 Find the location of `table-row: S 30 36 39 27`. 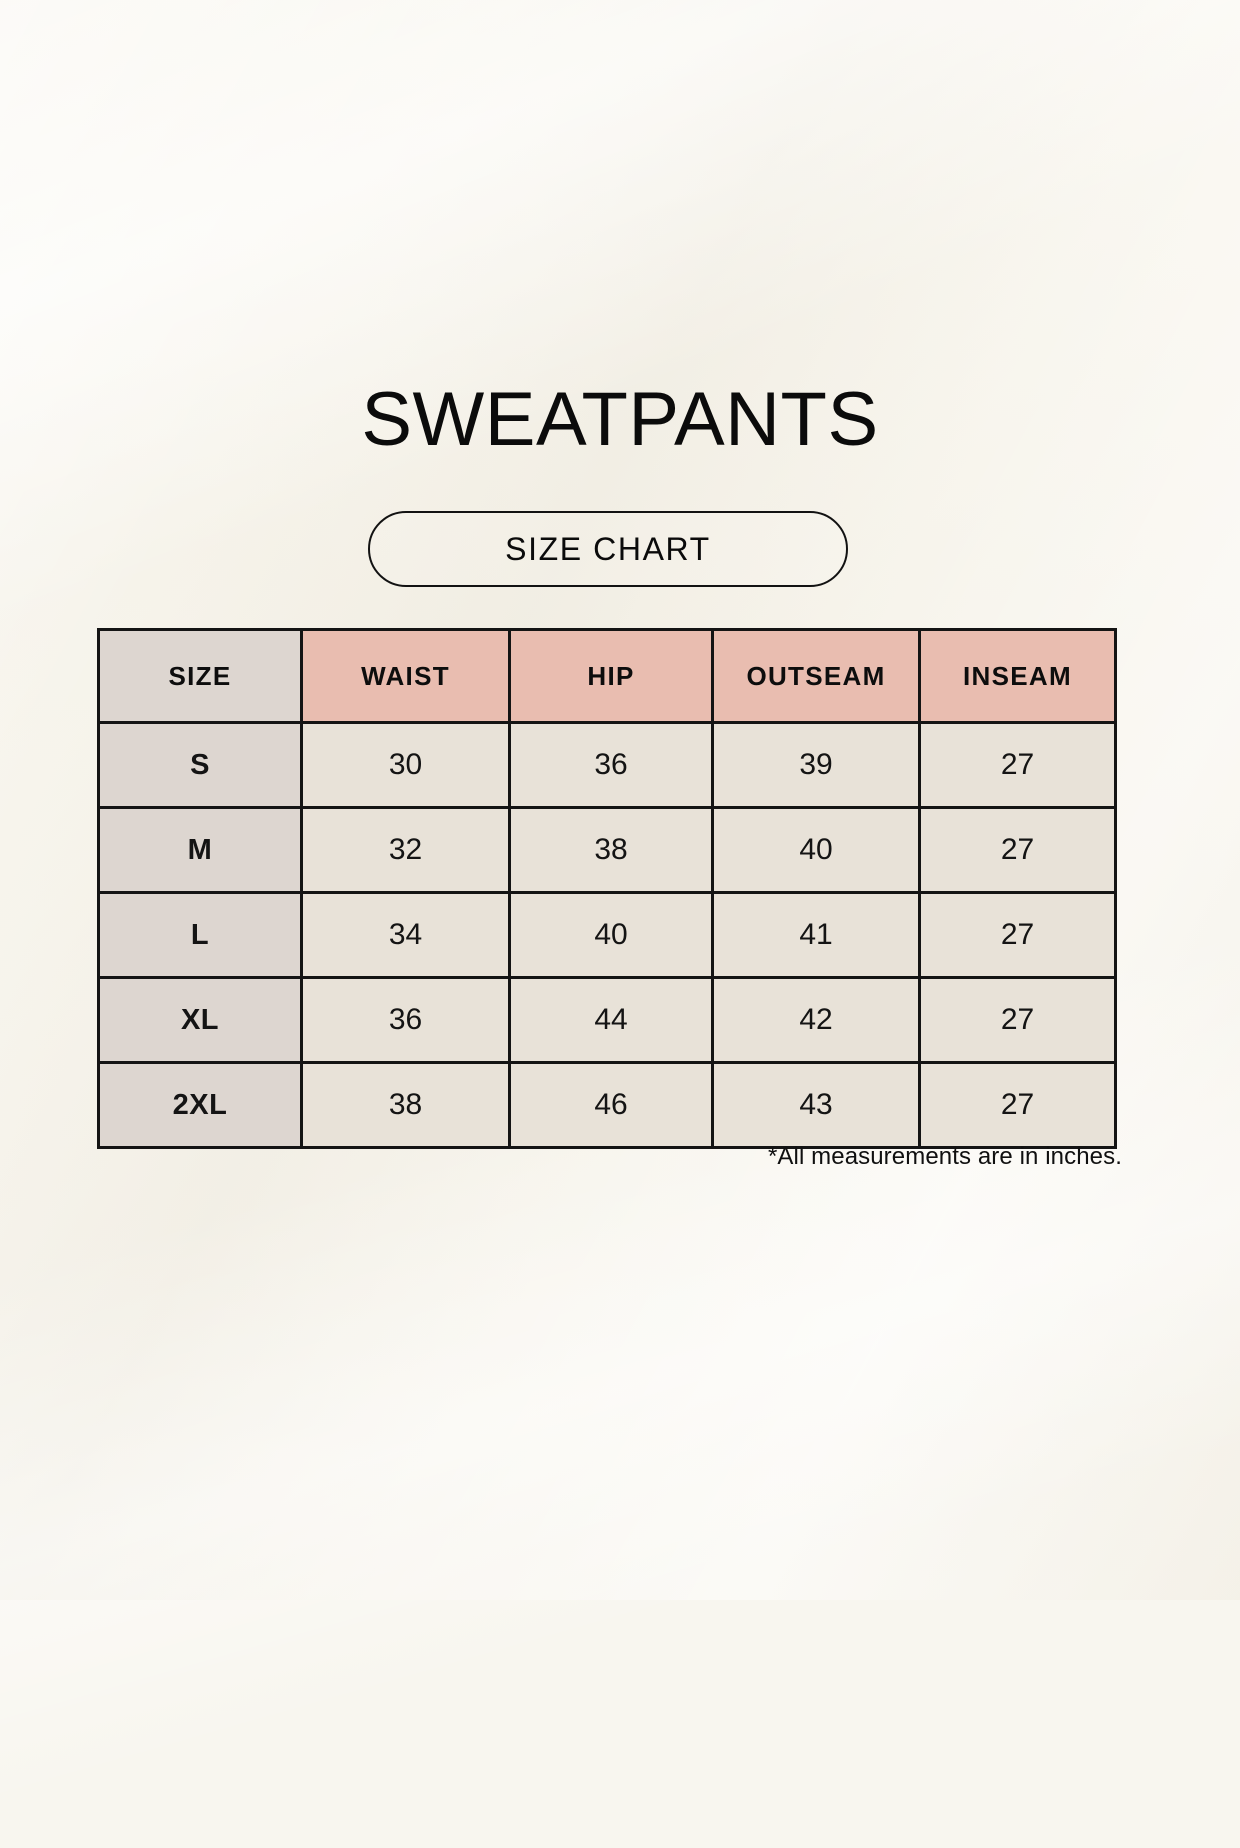

table-row: S 30 36 39 27 is located at coordinates (607, 765).